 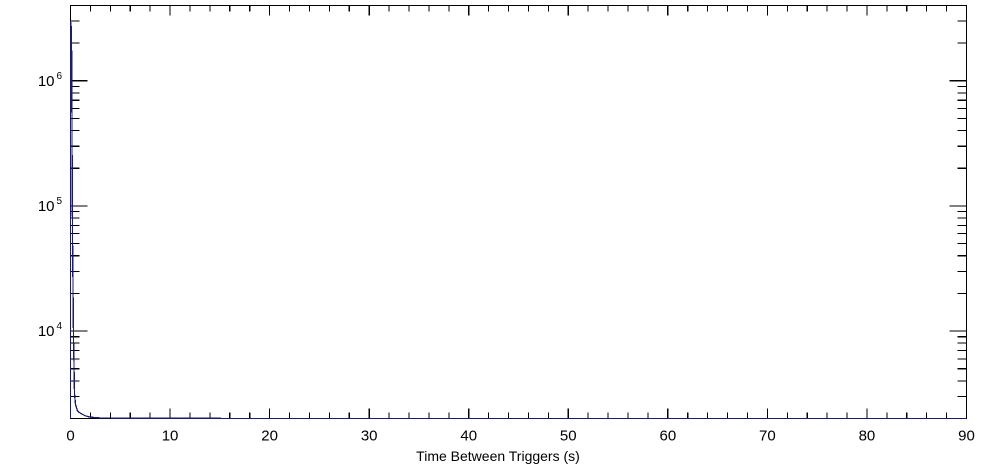 I want to click on x-tick-label: 20, so click(x=269, y=436).